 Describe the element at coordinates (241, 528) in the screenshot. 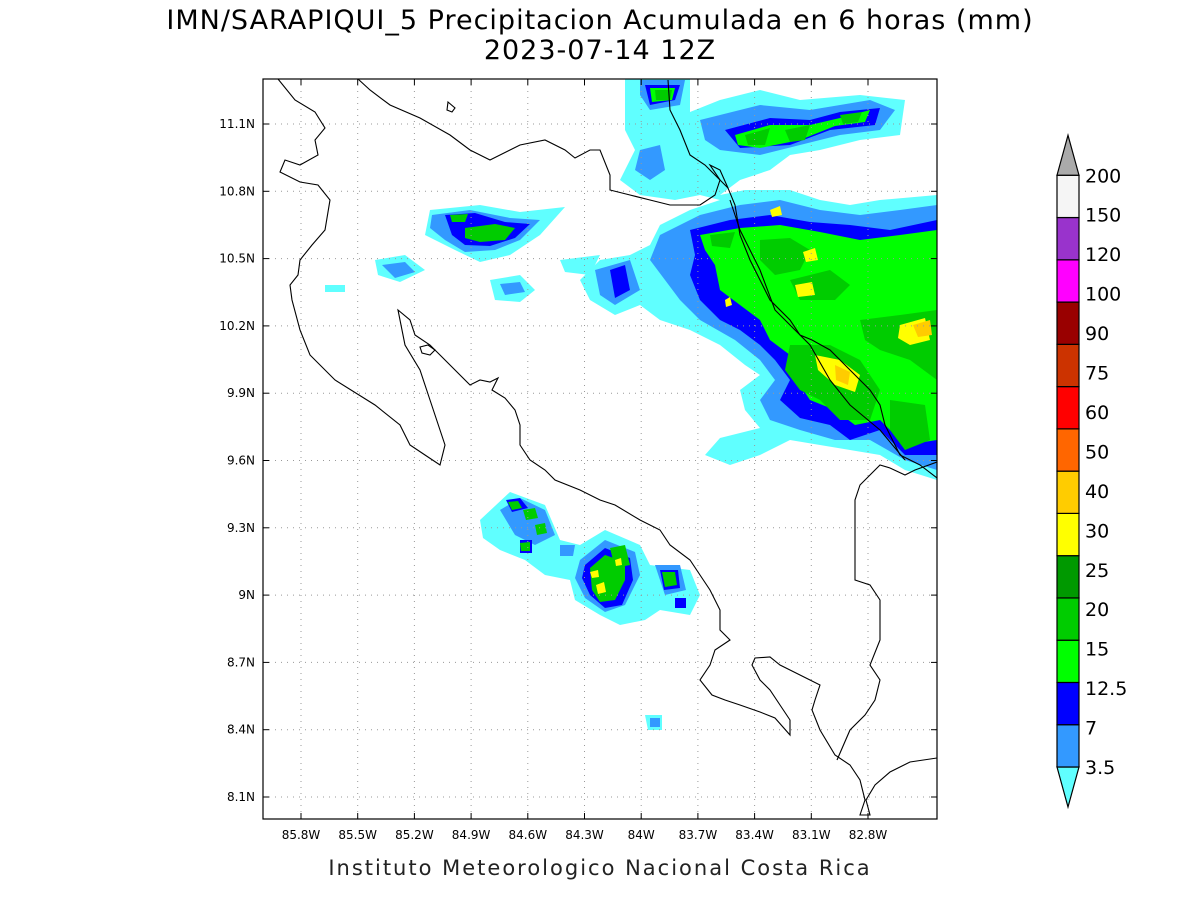

I see `lat-tick-label: 9.3N` at that location.